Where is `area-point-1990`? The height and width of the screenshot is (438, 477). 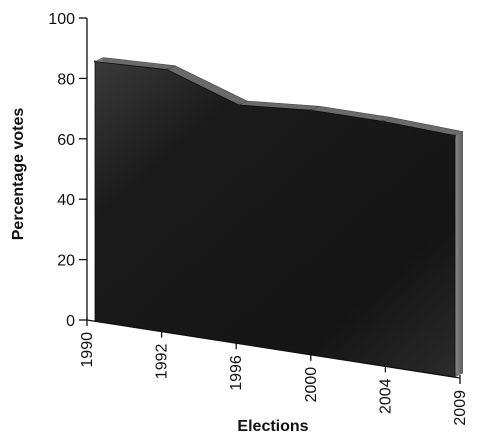
area-point-1990 is located at coordinates (95, 61).